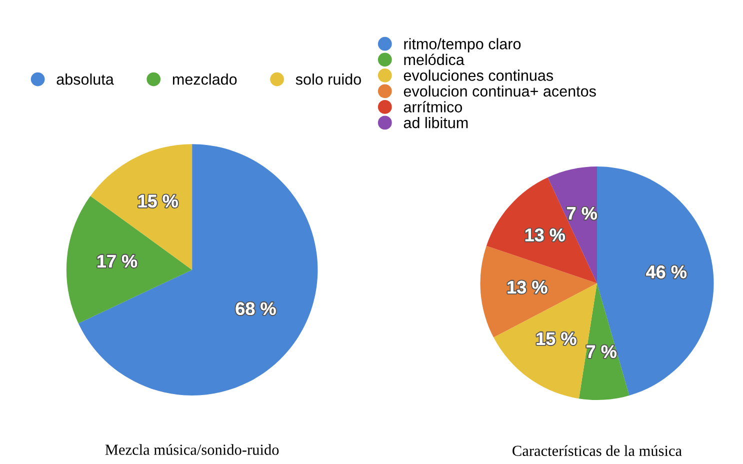 The height and width of the screenshot is (464, 743). What do you see at coordinates (85, 79) in the screenshot?
I see `legend-label: absoluta` at bounding box center [85, 79].